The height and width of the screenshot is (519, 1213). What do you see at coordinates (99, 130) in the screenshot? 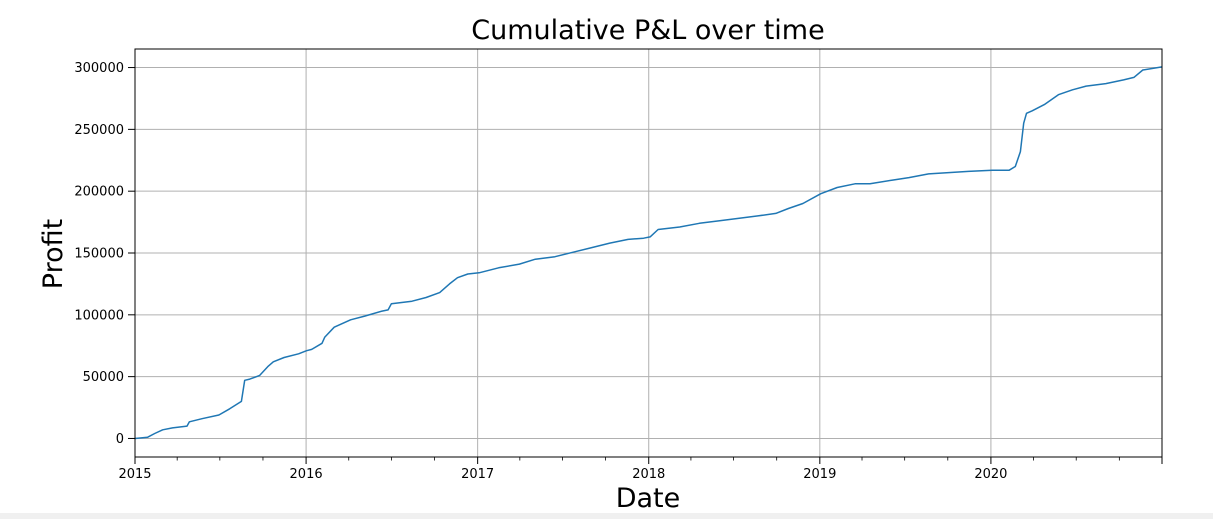
I see `y-tick-label: 250000` at bounding box center [99, 130].